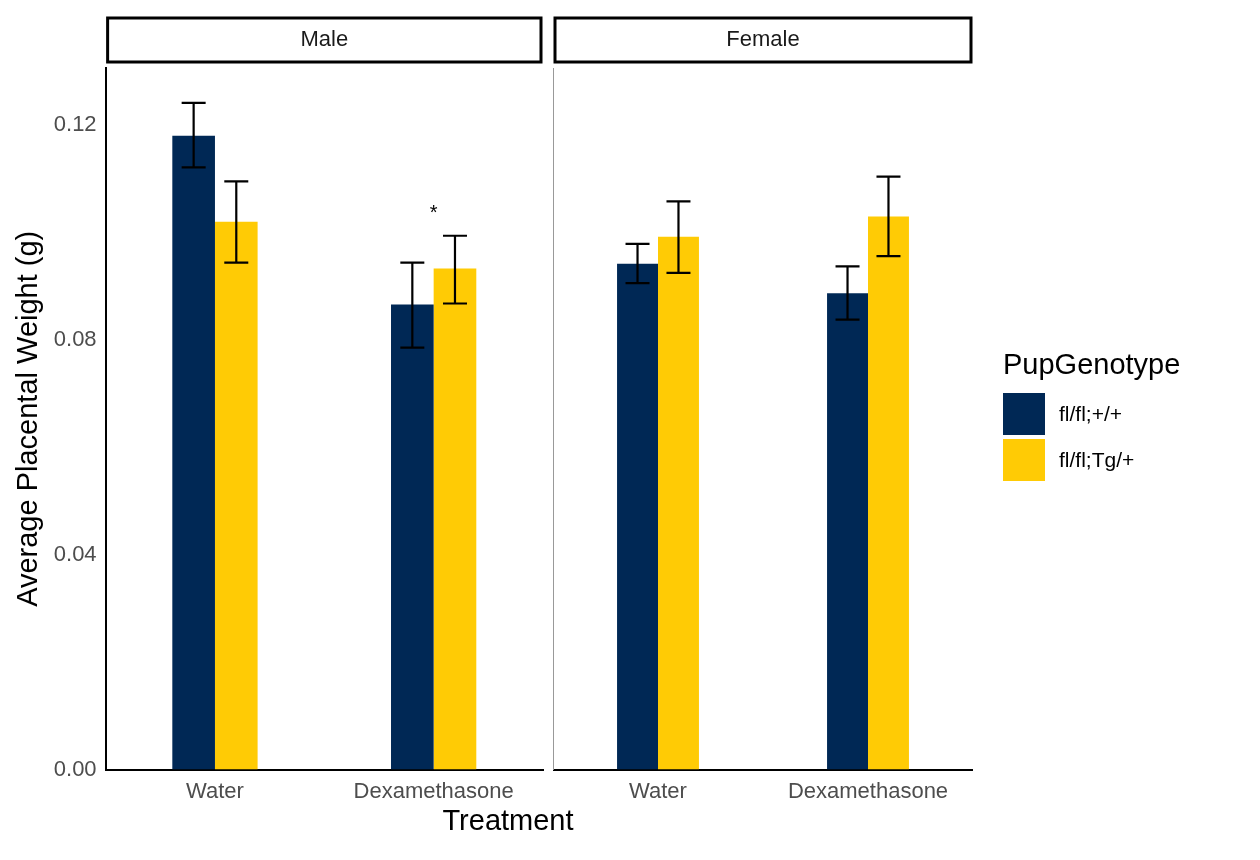 This screenshot has width=1260, height=860. What do you see at coordinates (763, 39) in the screenshot?
I see `chart-title: Female` at bounding box center [763, 39].